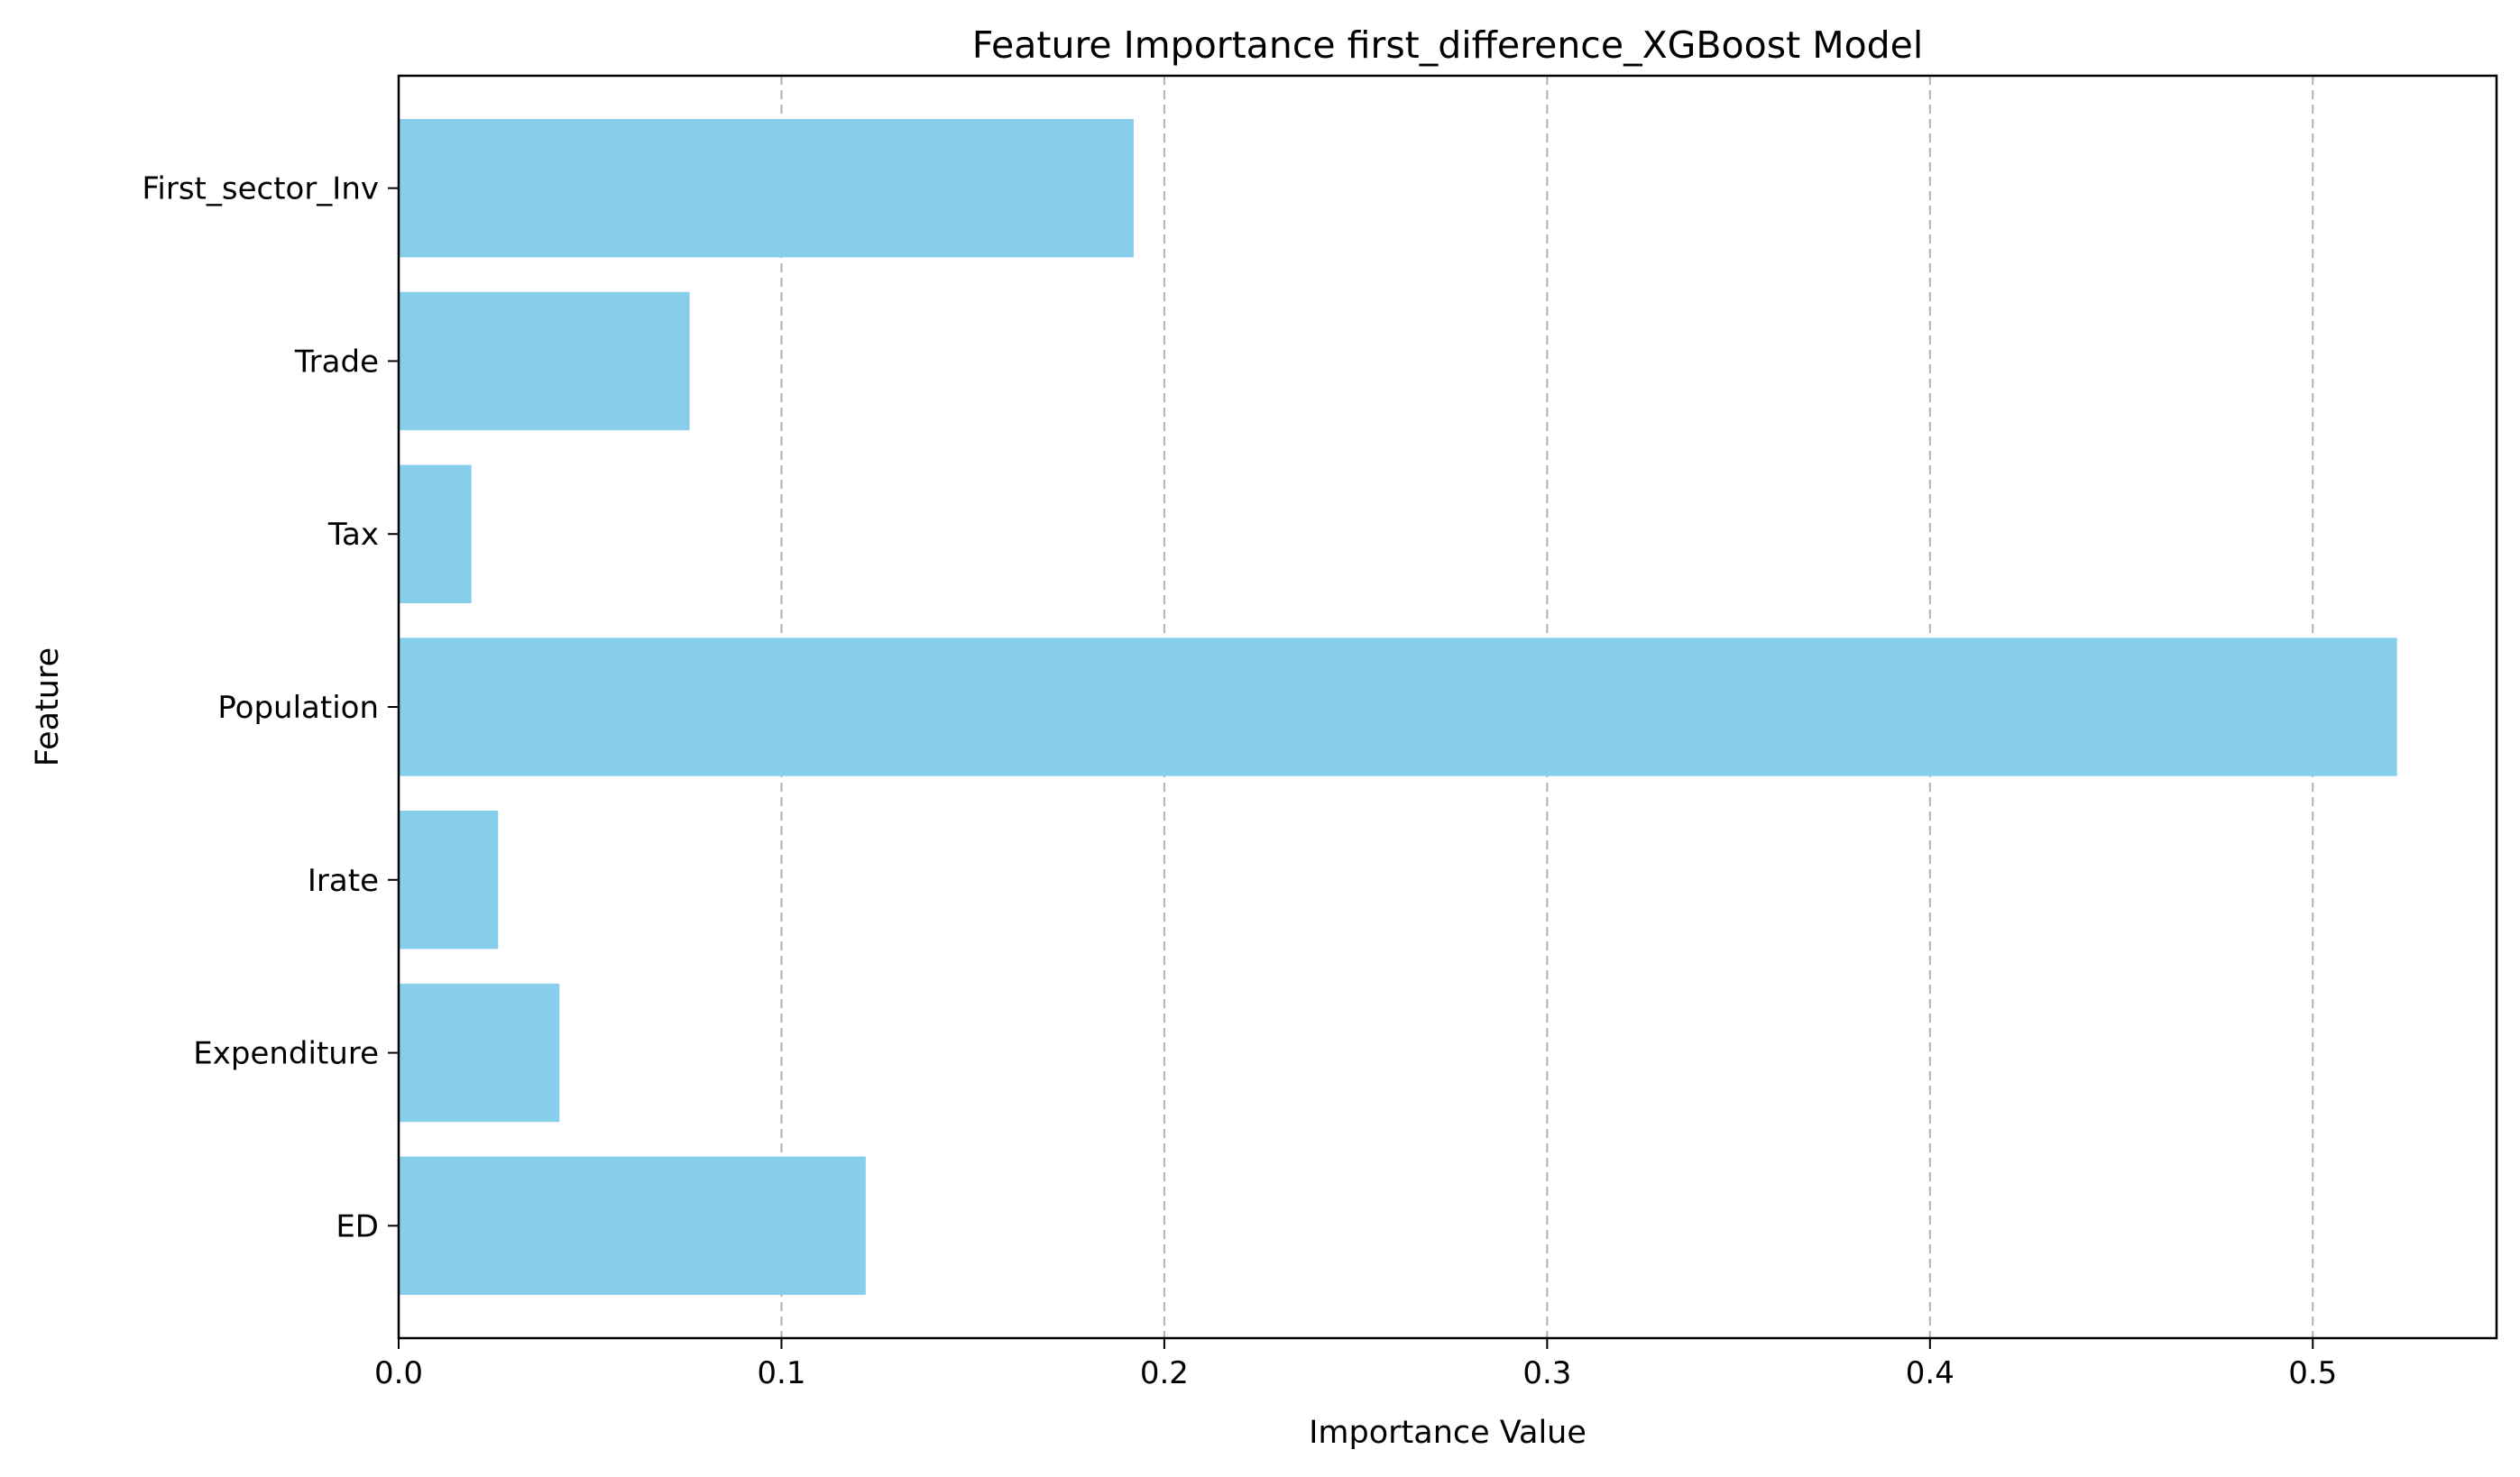 The image size is (2520, 1477). Describe the element at coordinates (480, 1053) in the screenshot. I see `bar-expenditure` at that location.